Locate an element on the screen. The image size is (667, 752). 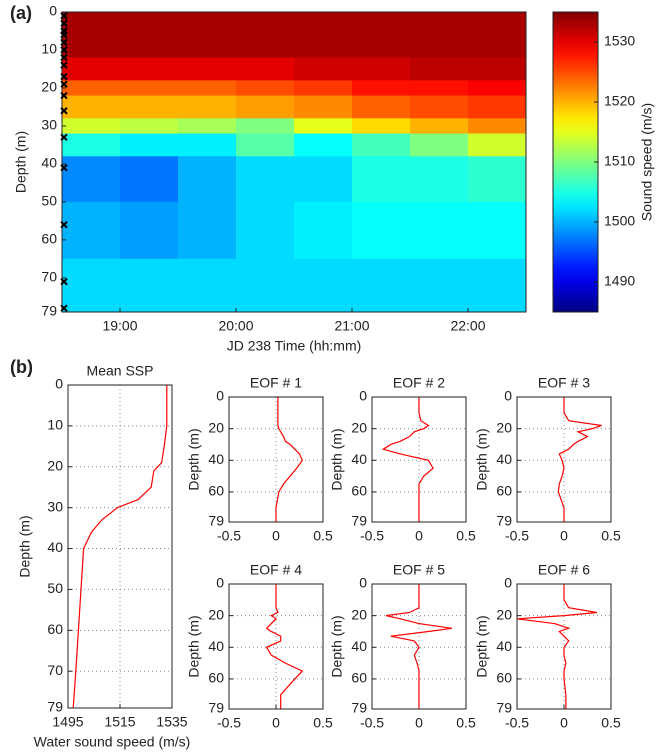
colorbar-tick-label: 1510 is located at coordinates (619, 161).